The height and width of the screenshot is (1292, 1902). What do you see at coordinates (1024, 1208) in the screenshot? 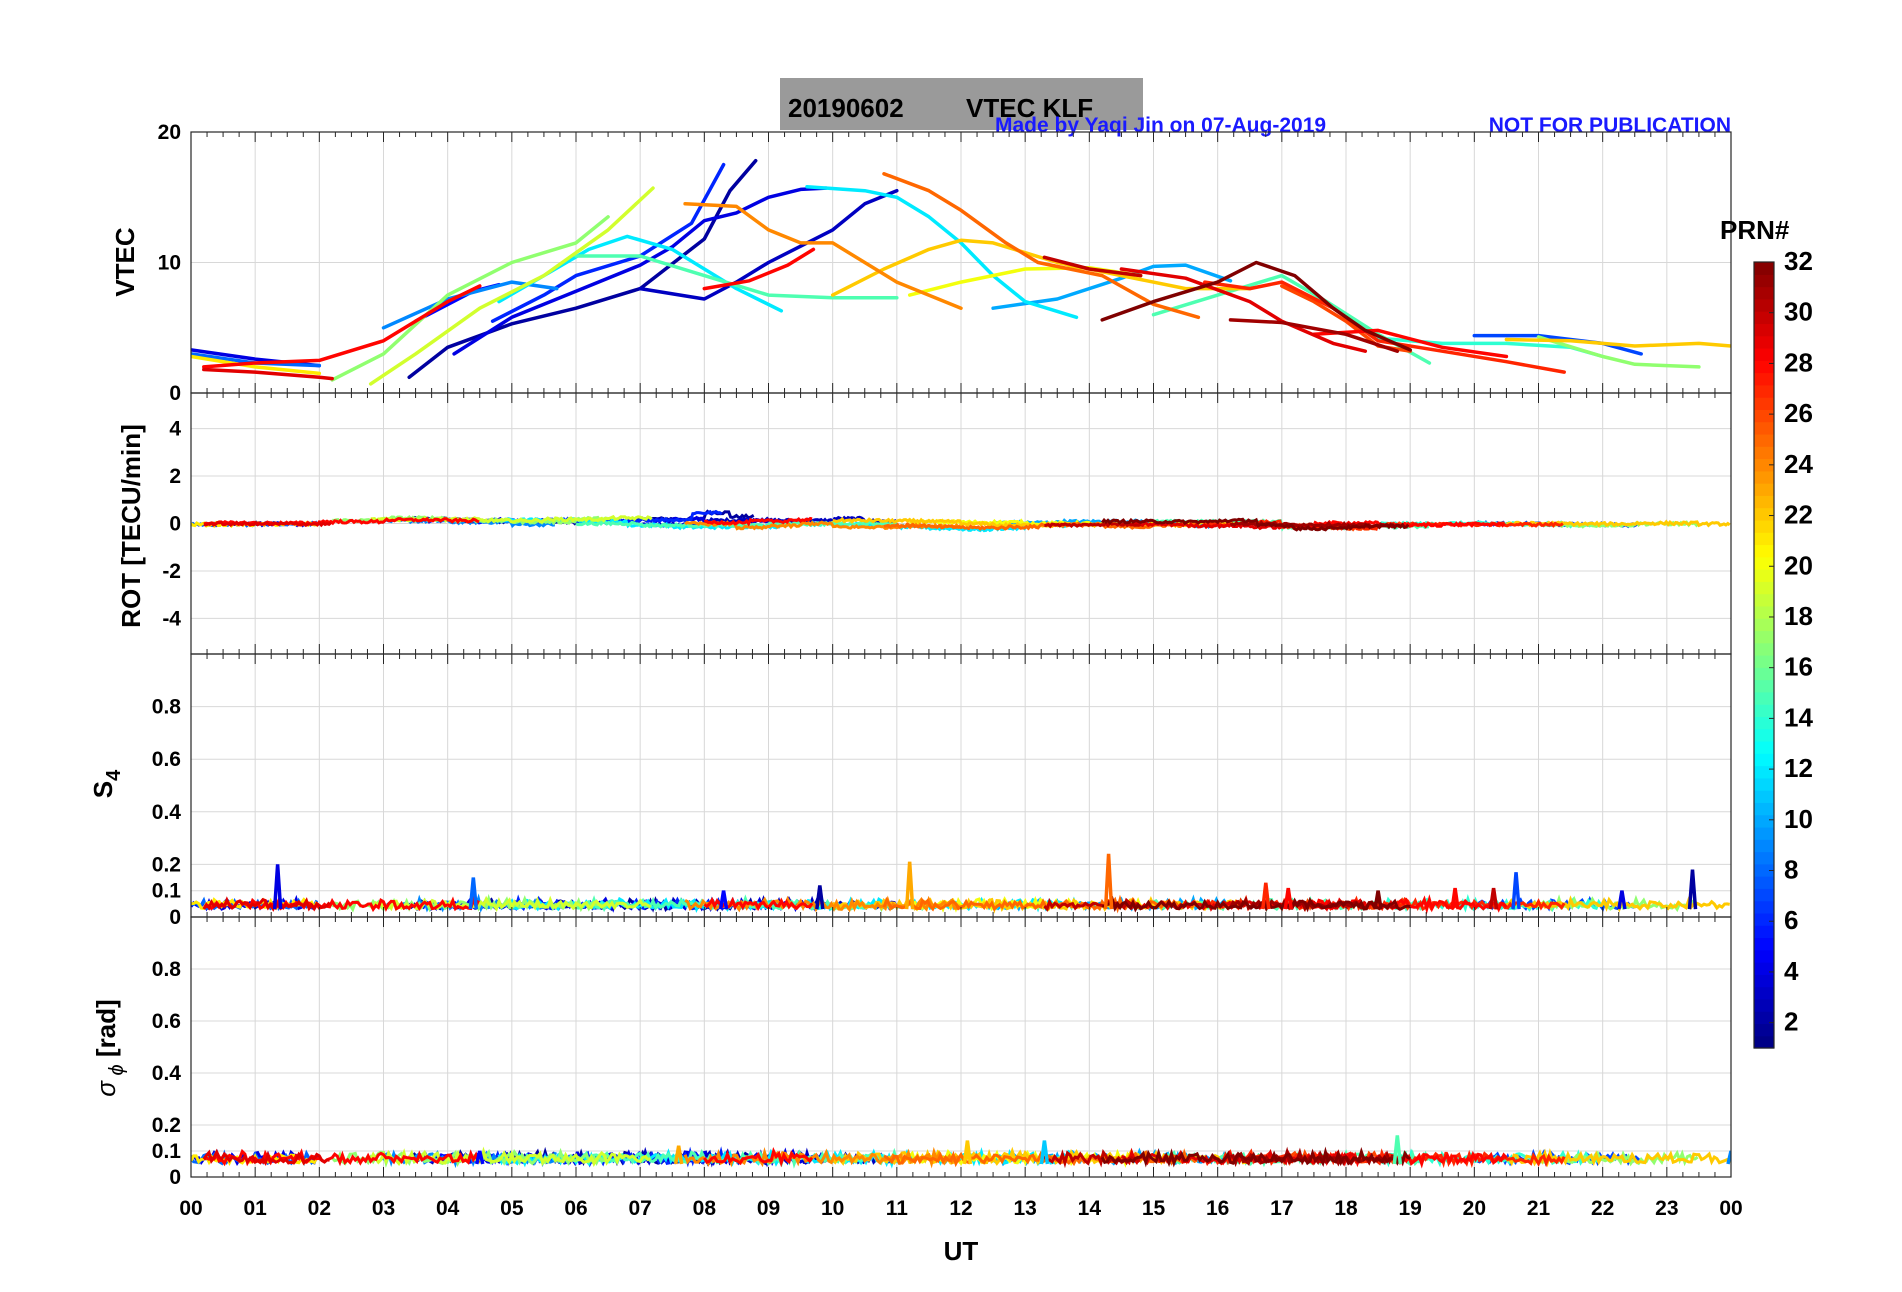
I see `x-tick-label: 13` at bounding box center [1024, 1208].